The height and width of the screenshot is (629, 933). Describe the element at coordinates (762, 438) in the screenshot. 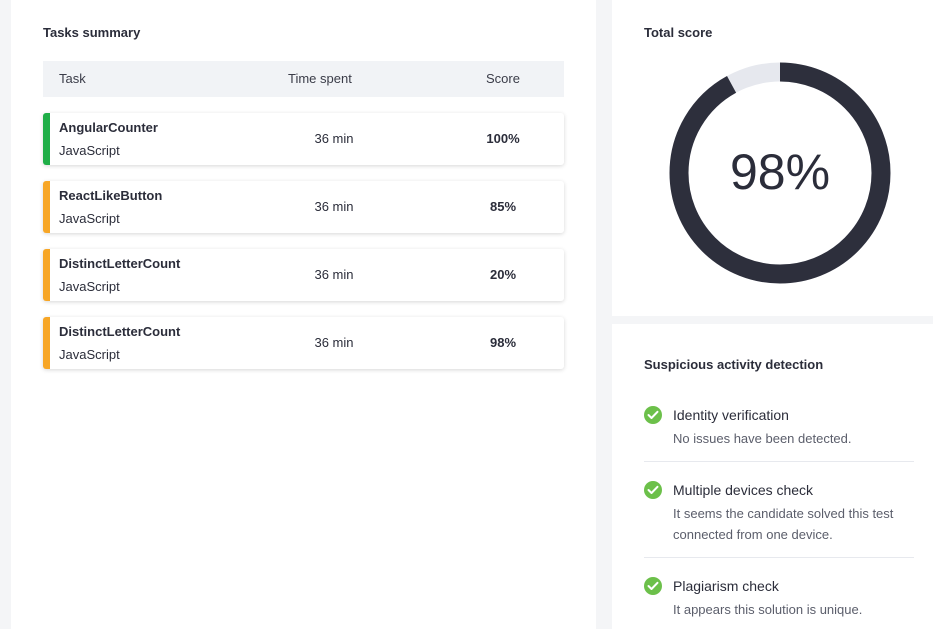

I see `check-description: No issues have been detected.` at that location.